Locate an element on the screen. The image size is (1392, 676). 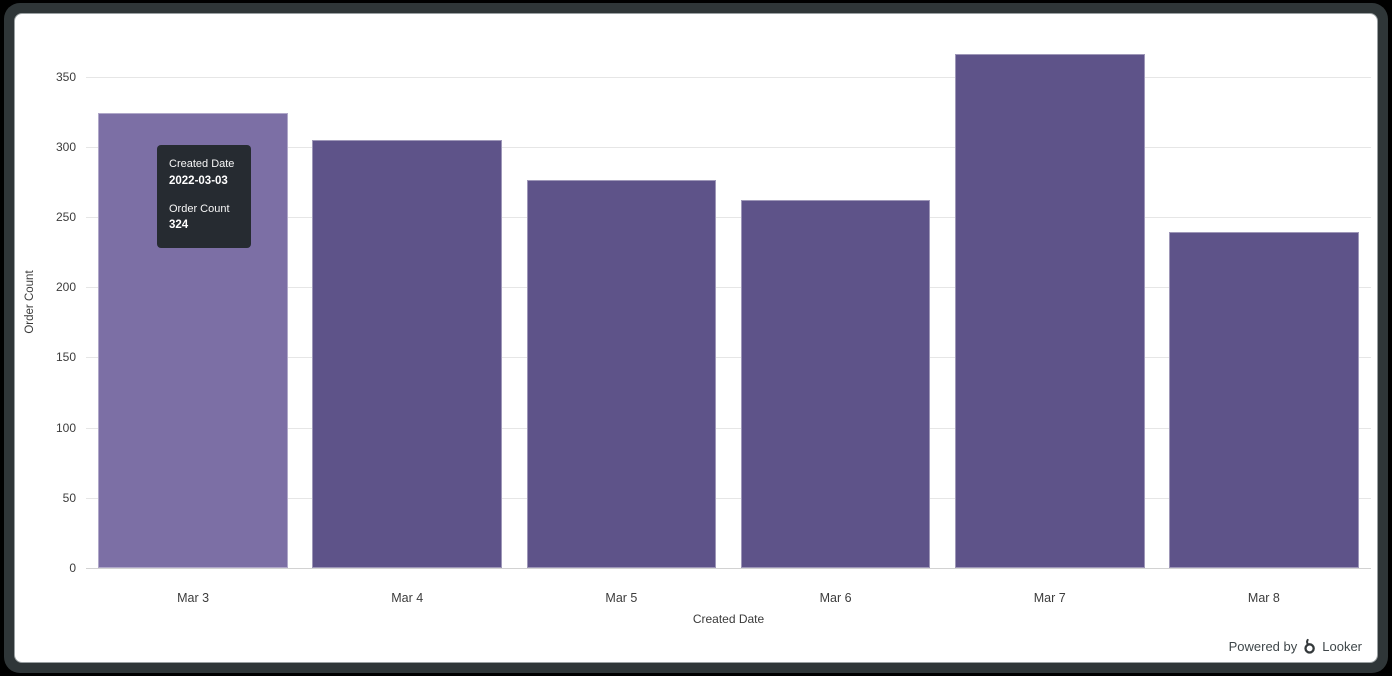
chart-tooltip: Created Date 2022-03-03 Order Count 324 is located at coordinates (204, 196).